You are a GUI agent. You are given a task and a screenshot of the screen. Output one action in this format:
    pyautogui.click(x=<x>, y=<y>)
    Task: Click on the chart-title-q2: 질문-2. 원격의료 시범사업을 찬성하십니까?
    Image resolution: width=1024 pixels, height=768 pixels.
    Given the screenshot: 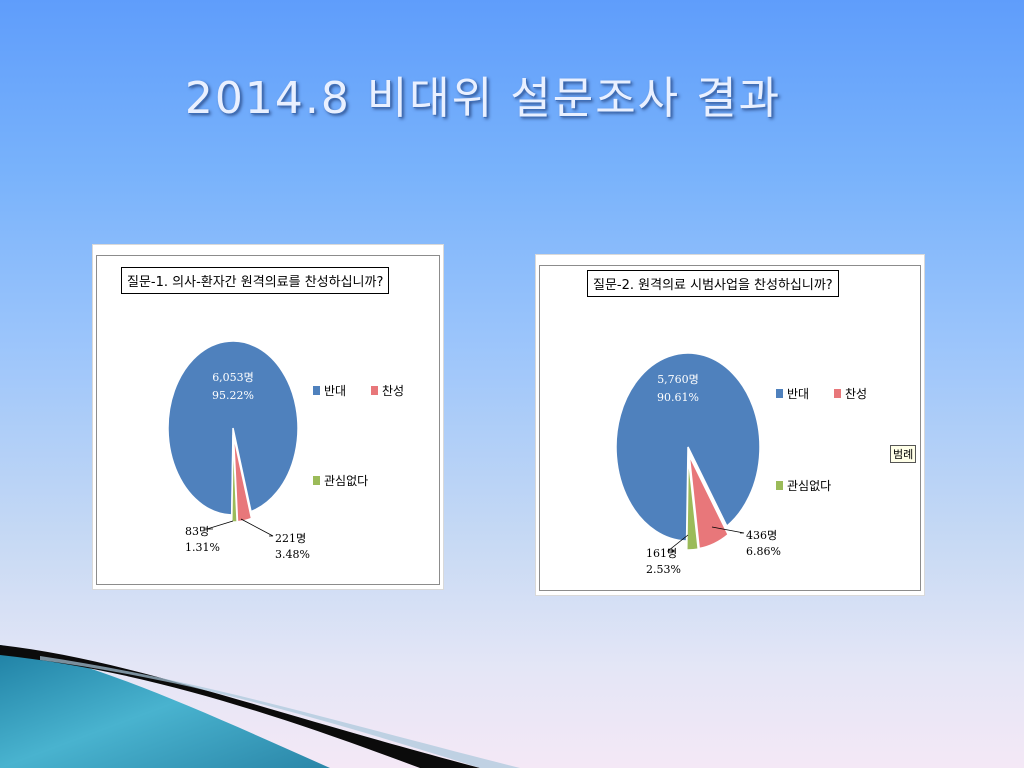 What is the action you would take?
    pyautogui.click(x=713, y=283)
    